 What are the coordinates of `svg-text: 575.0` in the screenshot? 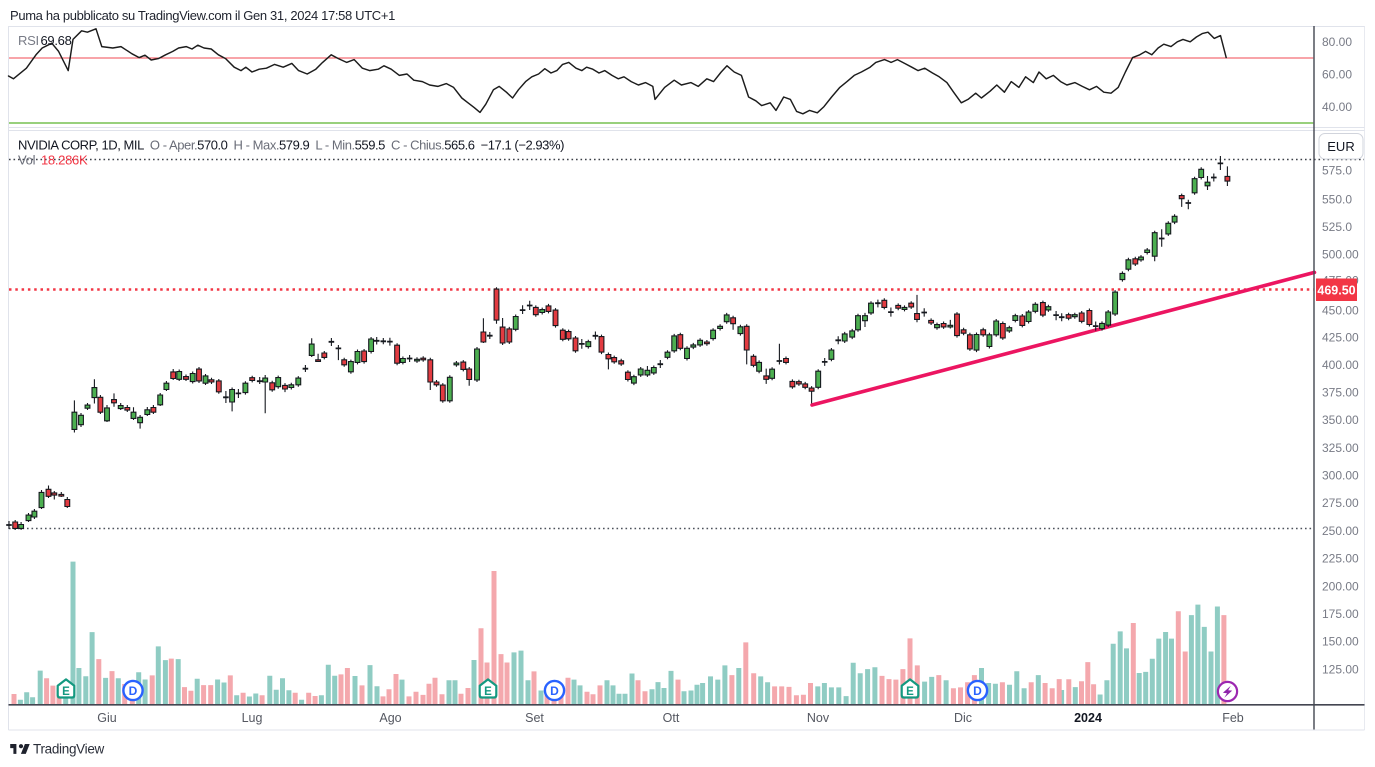 It's located at (1337, 171).